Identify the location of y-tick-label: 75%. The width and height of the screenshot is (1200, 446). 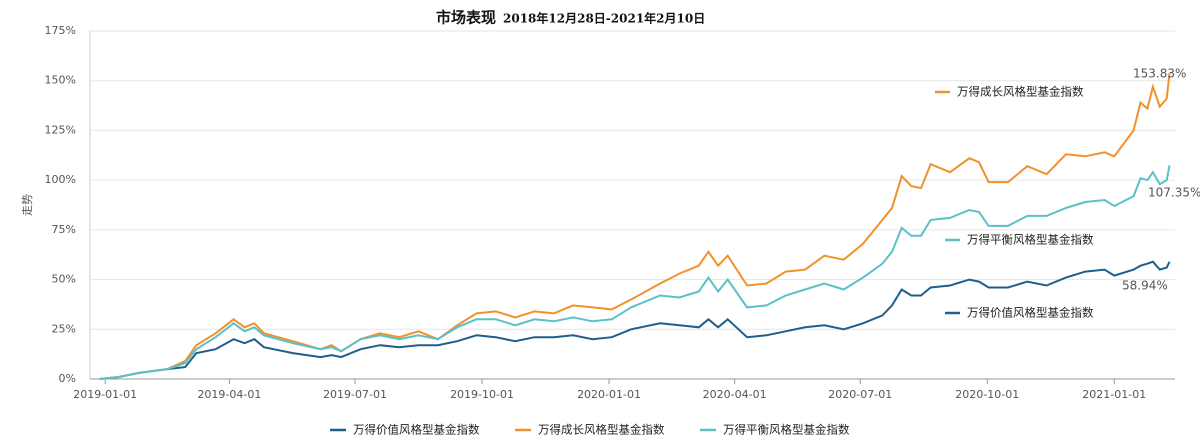
(64, 229).